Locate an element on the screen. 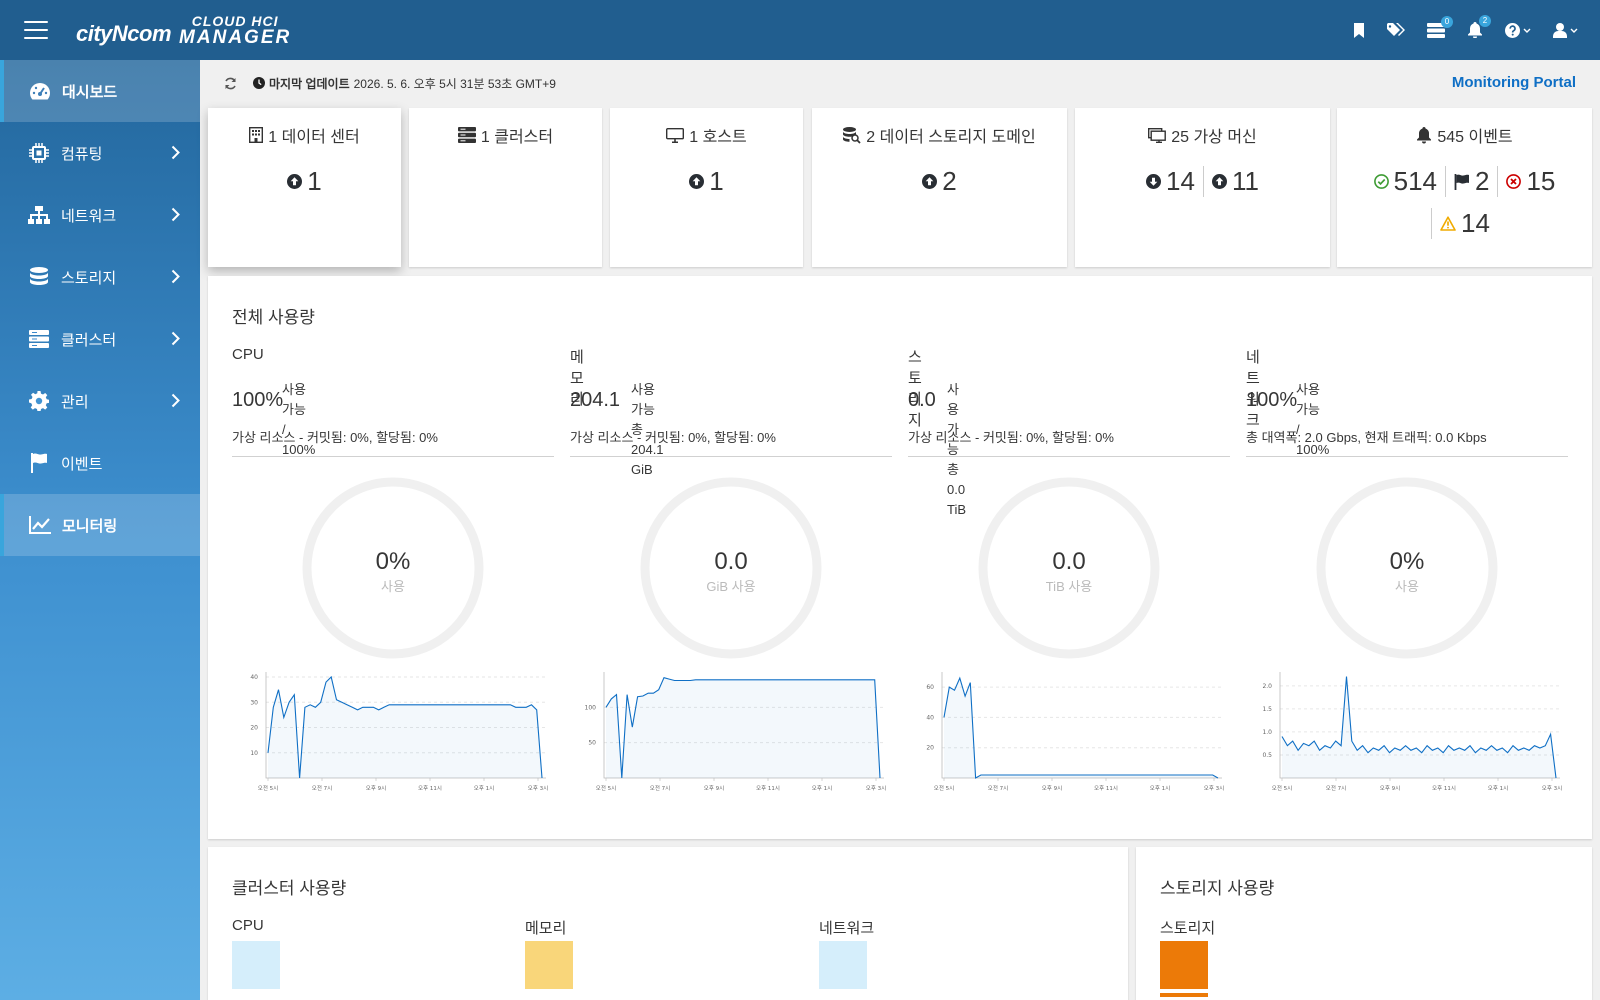  app-logo: cityNcom CLOUD HCI MANAGER is located at coordinates (183, 30).